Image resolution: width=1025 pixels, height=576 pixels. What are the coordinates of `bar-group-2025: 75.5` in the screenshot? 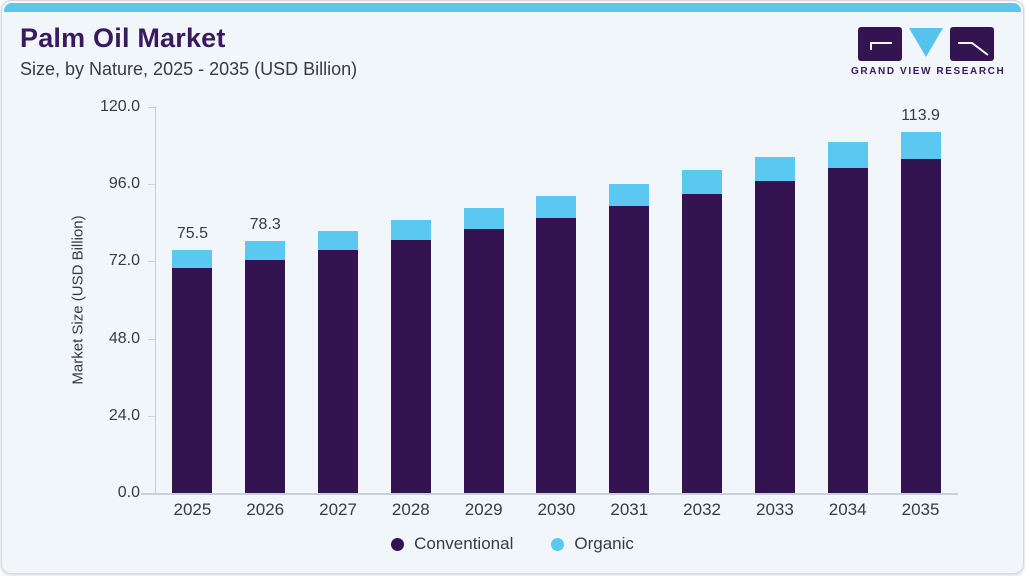 It's located at (192, 300).